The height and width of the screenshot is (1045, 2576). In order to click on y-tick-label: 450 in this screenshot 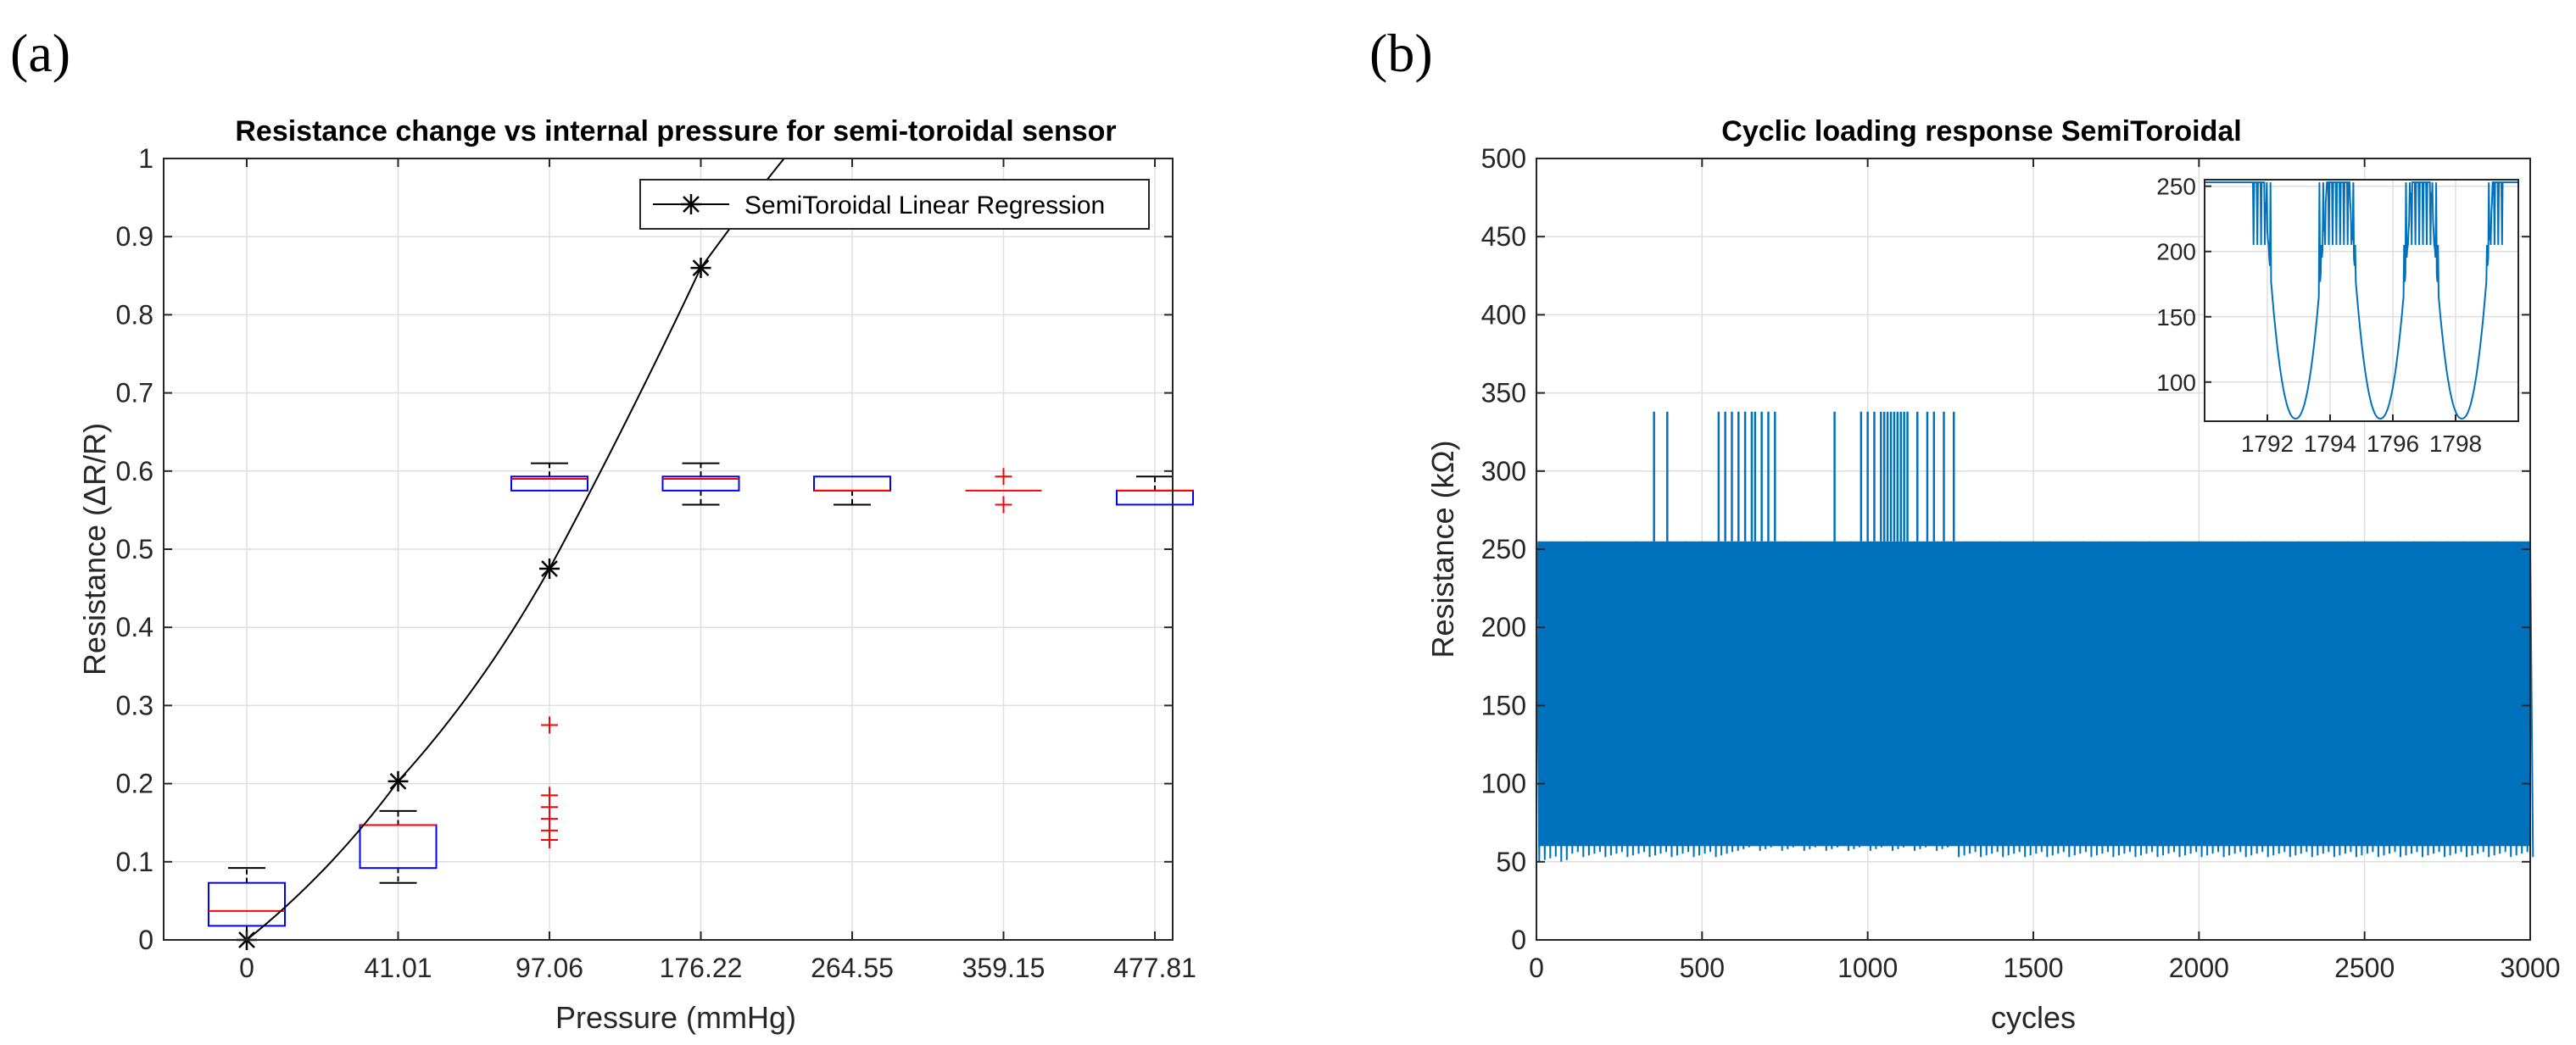, I will do `click(1503, 237)`.